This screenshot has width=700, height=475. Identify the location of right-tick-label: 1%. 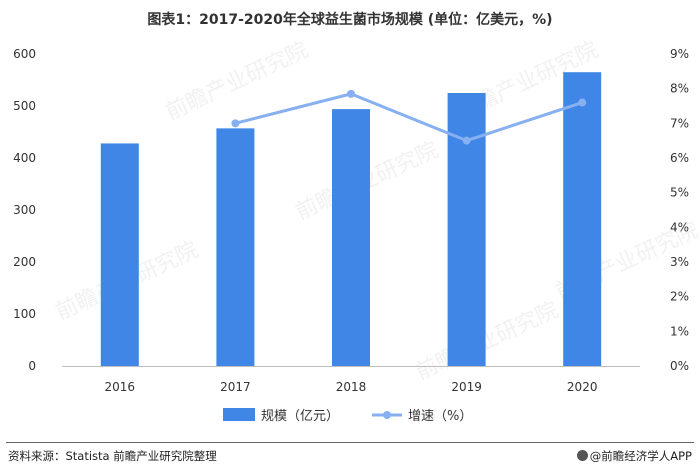
(679, 331).